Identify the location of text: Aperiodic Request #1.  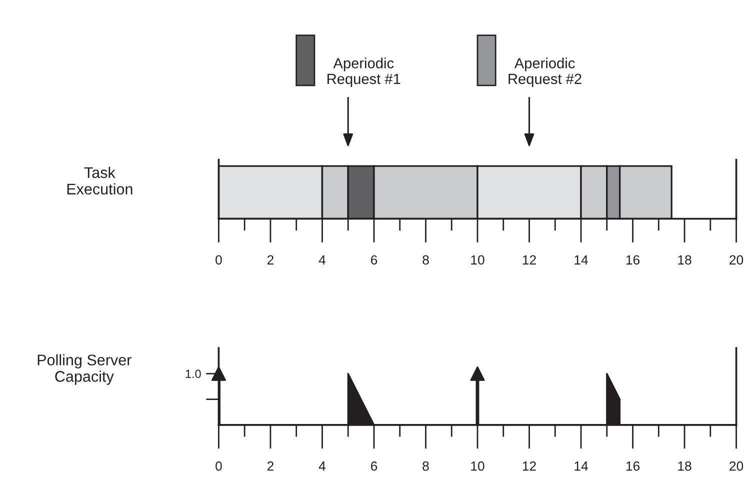
(364, 72).